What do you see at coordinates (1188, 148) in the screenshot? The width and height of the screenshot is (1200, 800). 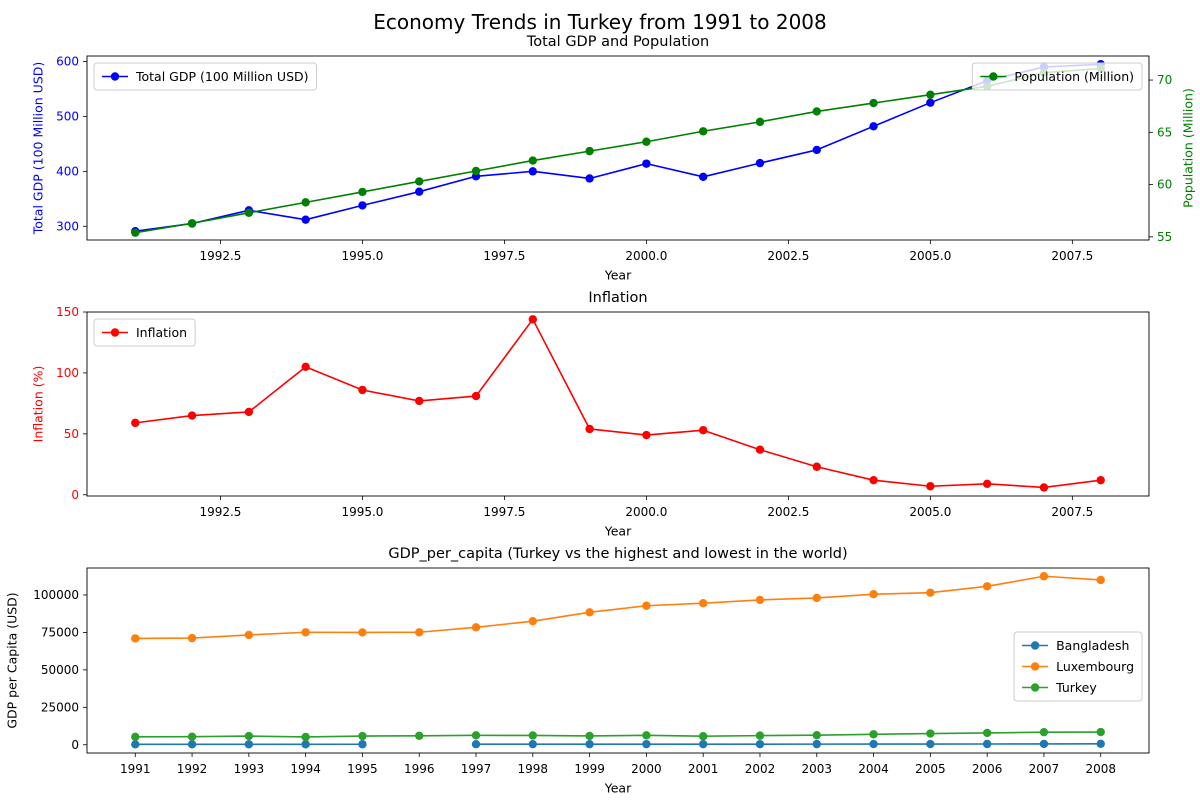 I see `y2-axis-label: Population (Million)` at bounding box center [1188, 148].